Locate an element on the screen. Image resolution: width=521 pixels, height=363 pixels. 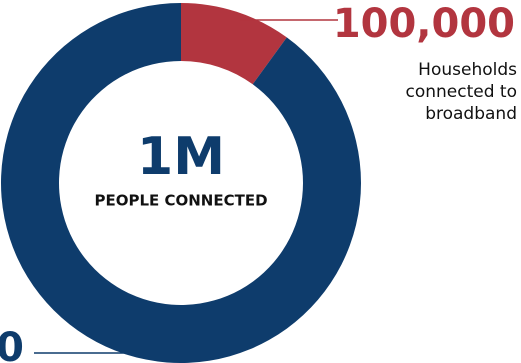
center-label: PEOPLE CONNECTED is located at coordinates (180, 201).